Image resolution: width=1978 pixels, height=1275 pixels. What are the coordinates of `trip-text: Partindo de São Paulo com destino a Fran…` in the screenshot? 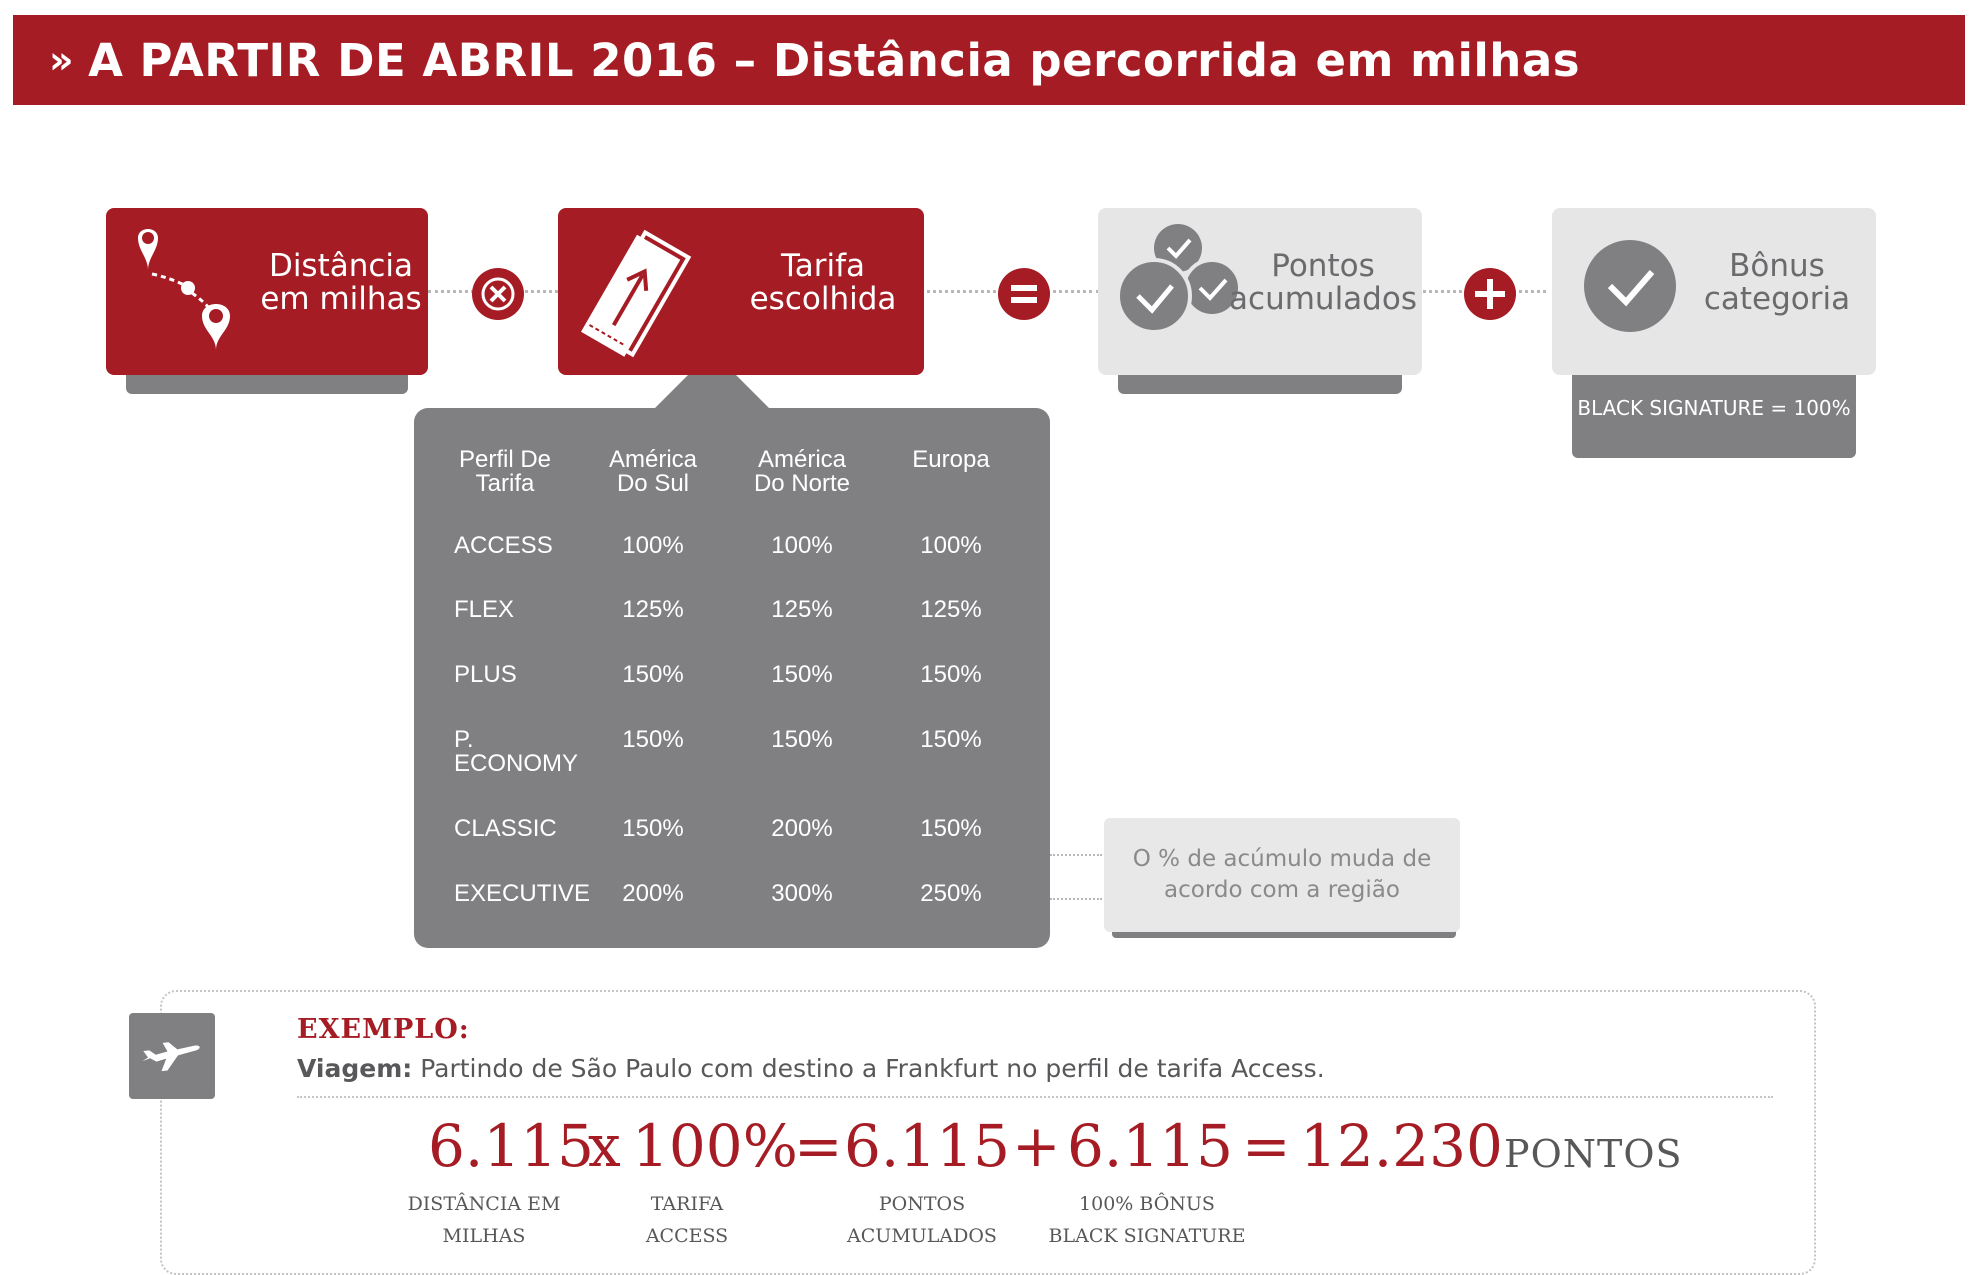 It's located at (872, 1068).